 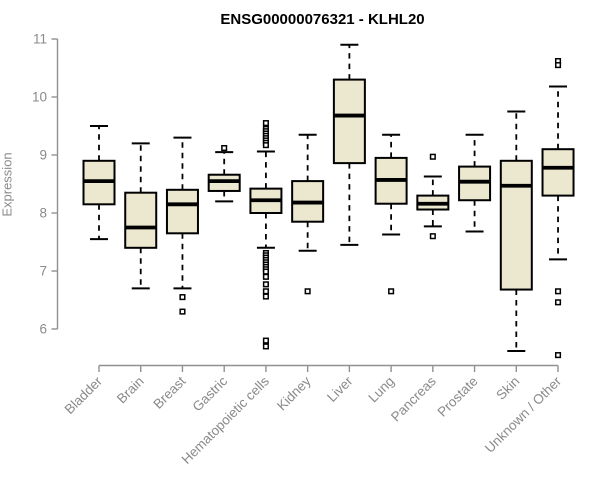 What do you see at coordinates (169, 392) in the screenshot?
I see `x-category-label-breast: Breast` at bounding box center [169, 392].